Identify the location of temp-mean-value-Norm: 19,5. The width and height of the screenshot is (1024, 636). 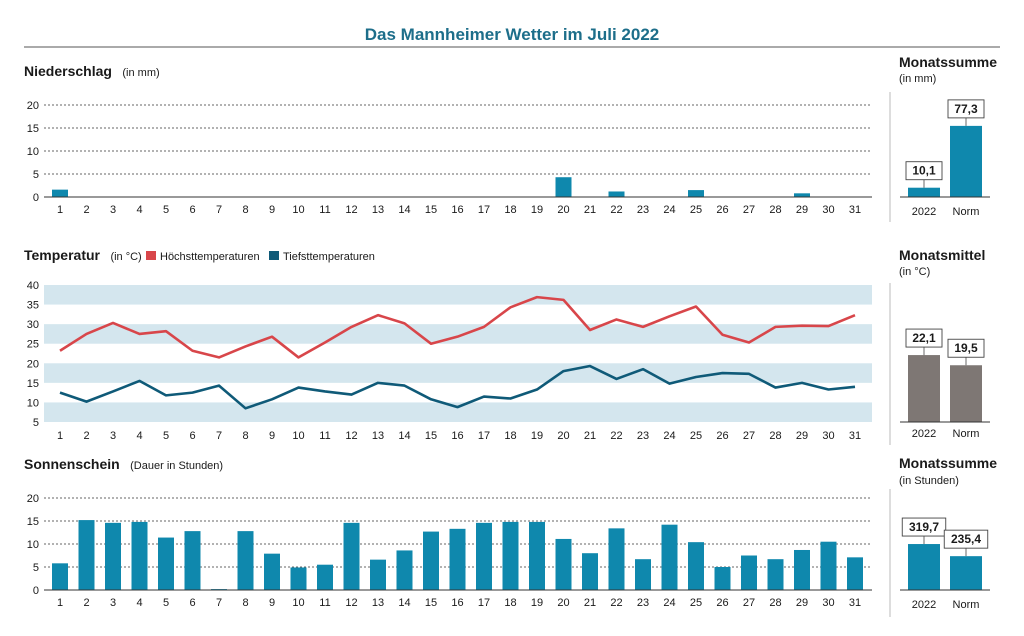
(966, 348).